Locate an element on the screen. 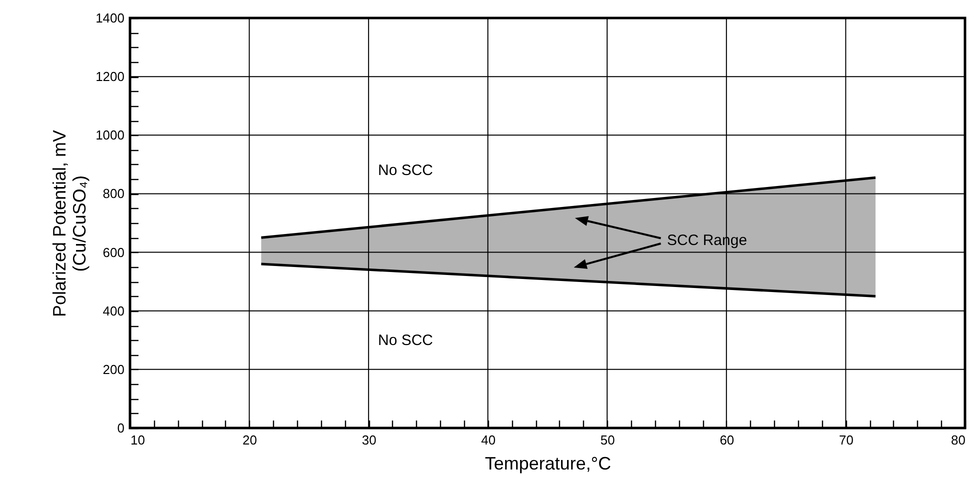  x-tick-label: 20 is located at coordinates (250, 440).